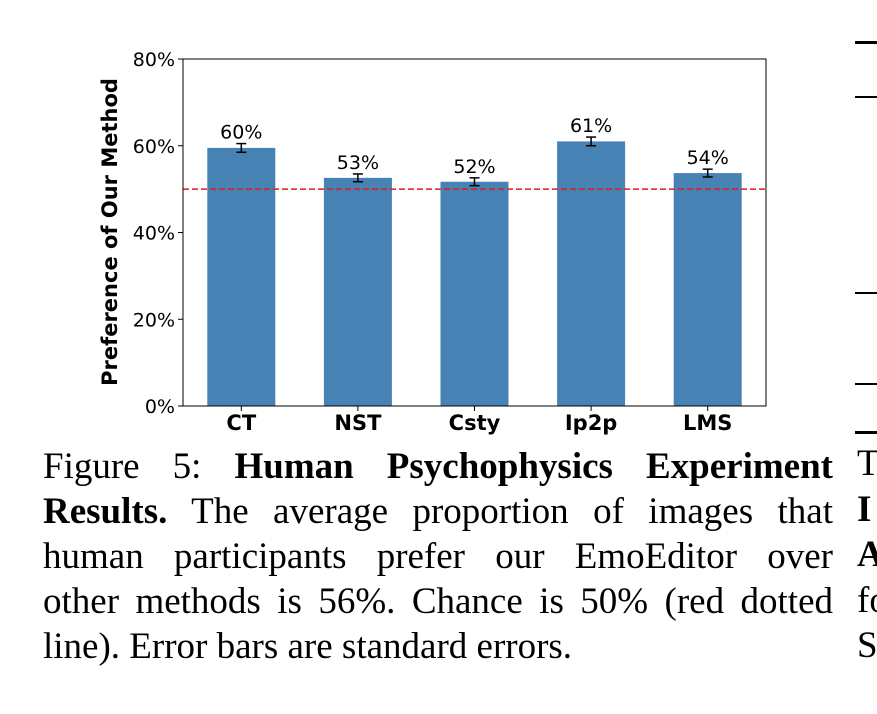 Image resolution: width=877 pixels, height=714 pixels. What do you see at coordinates (241, 423) in the screenshot?
I see `x-tick-label: CT` at bounding box center [241, 423].